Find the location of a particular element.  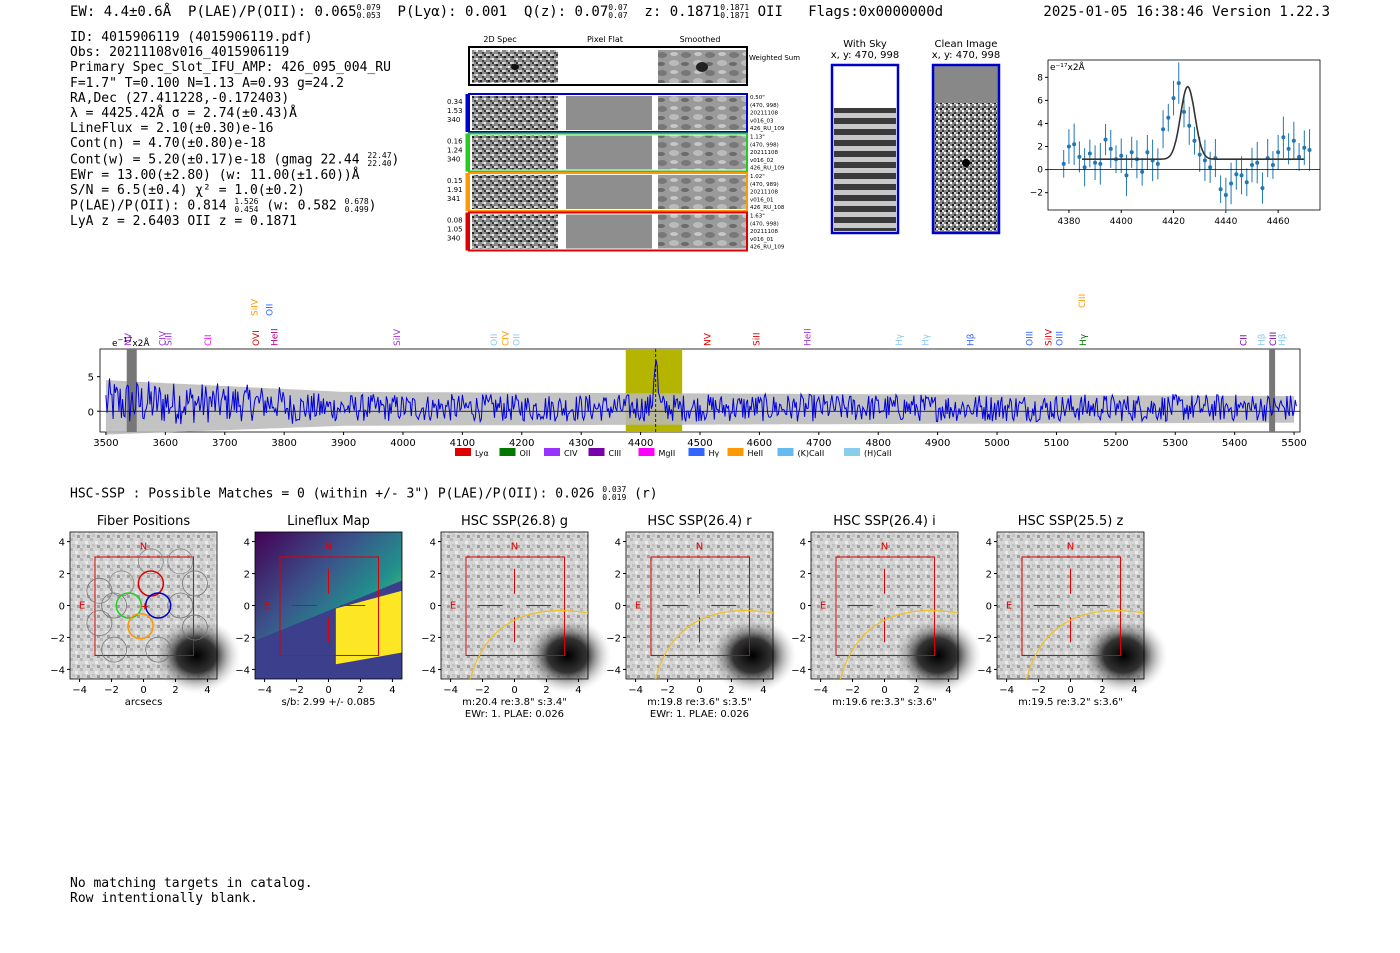

plae-value: P(LAE)/P(OII): 0.065 is located at coordinates (272, 12).